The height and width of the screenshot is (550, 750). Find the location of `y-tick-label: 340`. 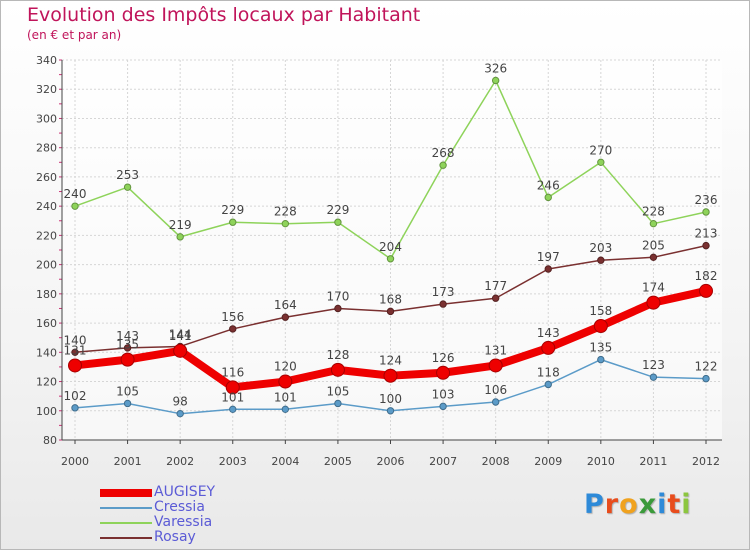

y-tick-label: 340 is located at coordinates (46, 60).